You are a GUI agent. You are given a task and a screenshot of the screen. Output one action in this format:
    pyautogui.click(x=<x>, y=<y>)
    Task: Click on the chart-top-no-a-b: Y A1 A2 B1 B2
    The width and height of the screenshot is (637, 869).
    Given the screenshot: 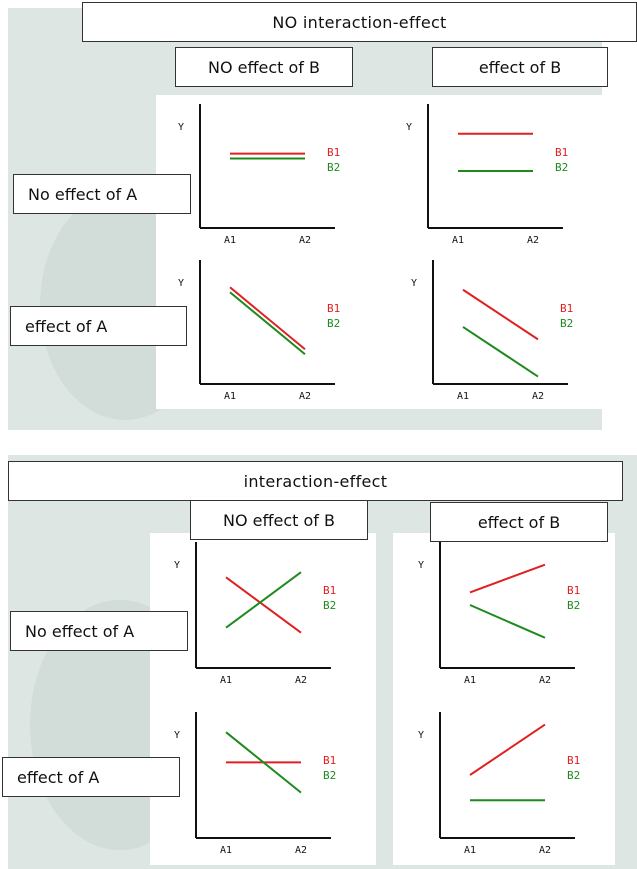 What is the action you would take?
    pyautogui.click(x=488, y=175)
    